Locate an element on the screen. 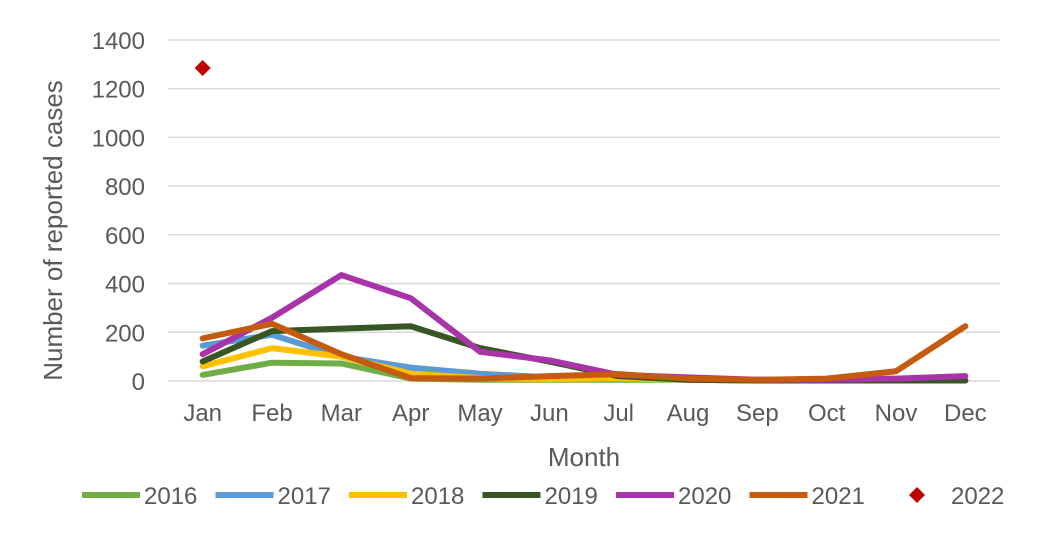 The image size is (1042, 537). y-tick-label: 1400 is located at coordinates (118, 41).